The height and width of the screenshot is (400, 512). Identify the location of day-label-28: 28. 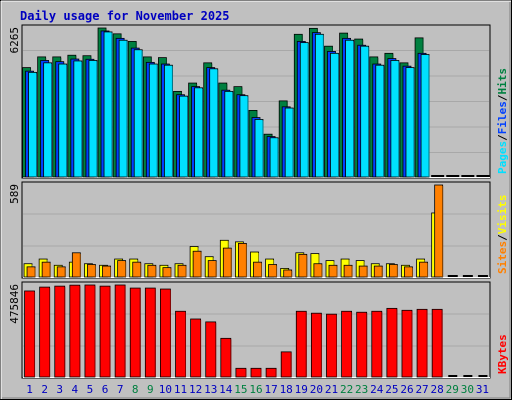
(437, 389).